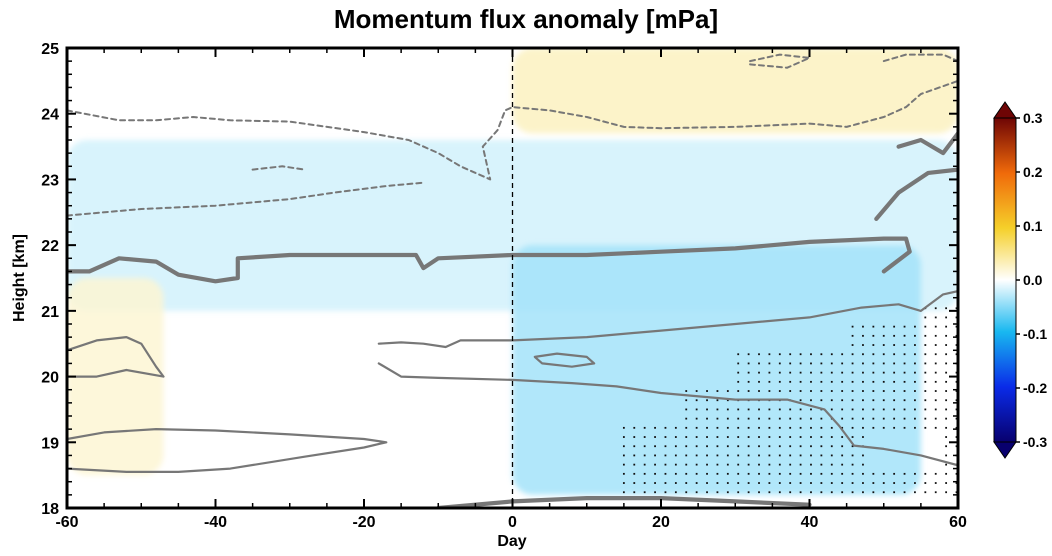 The width and height of the screenshot is (1052, 556). I want to click on colorbar-body, so click(1005, 280).